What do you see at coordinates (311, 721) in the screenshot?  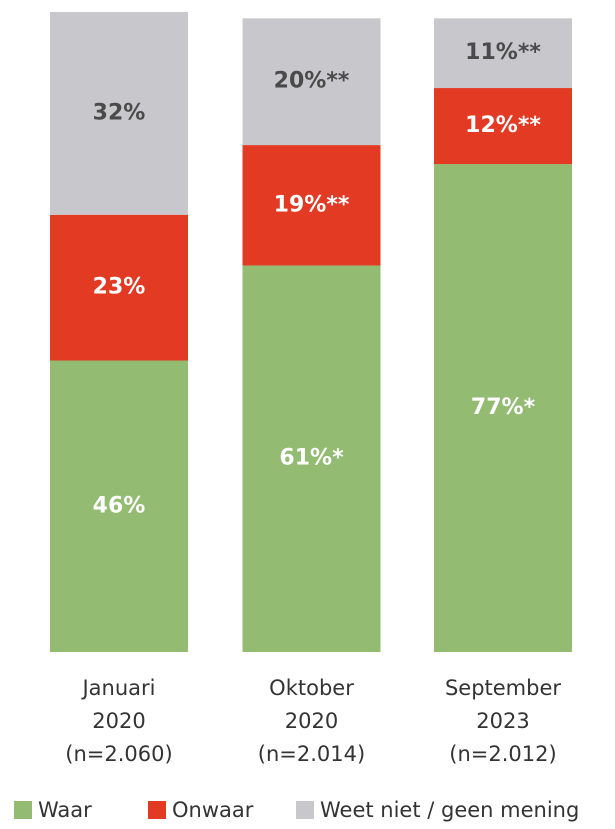 I see `x-tick-label: Oktober 2020 (n=2.014)` at bounding box center [311, 721].